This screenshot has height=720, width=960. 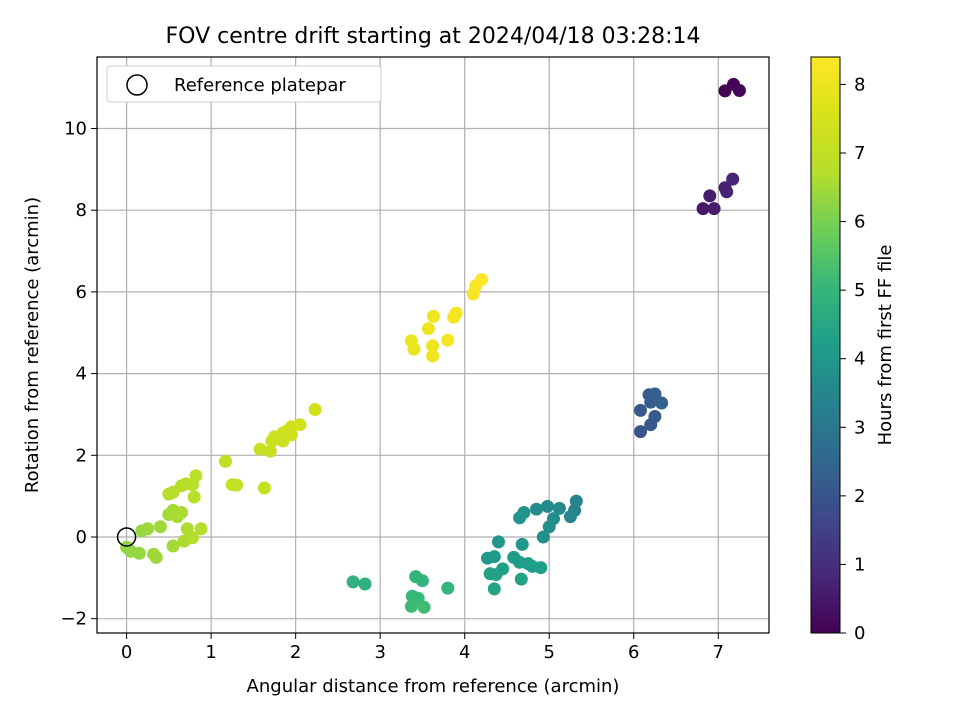 What do you see at coordinates (433, 686) in the screenshot?
I see `x-axis-label: Angular distance from reference (arcmin)` at bounding box center [433, 686].